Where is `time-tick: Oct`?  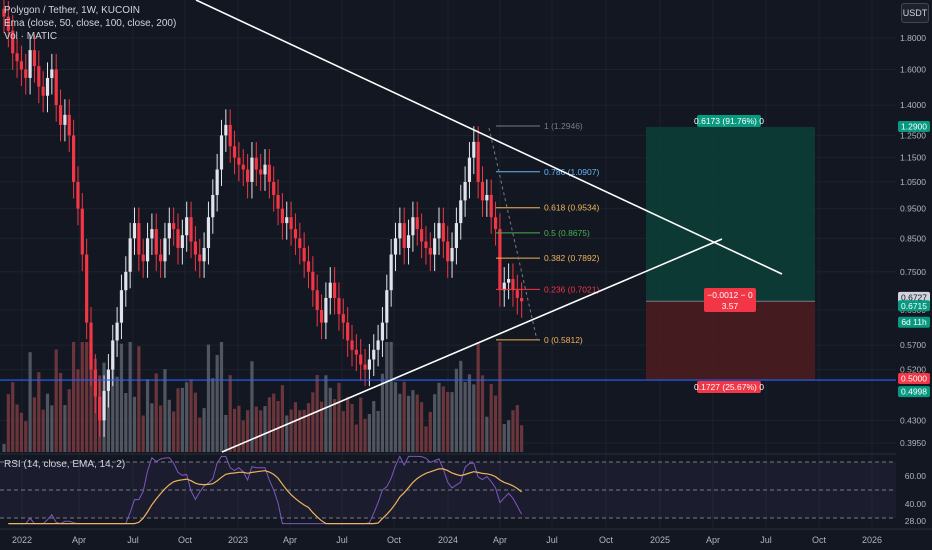 time-tick: Oct is located at coordinates (394, 540).